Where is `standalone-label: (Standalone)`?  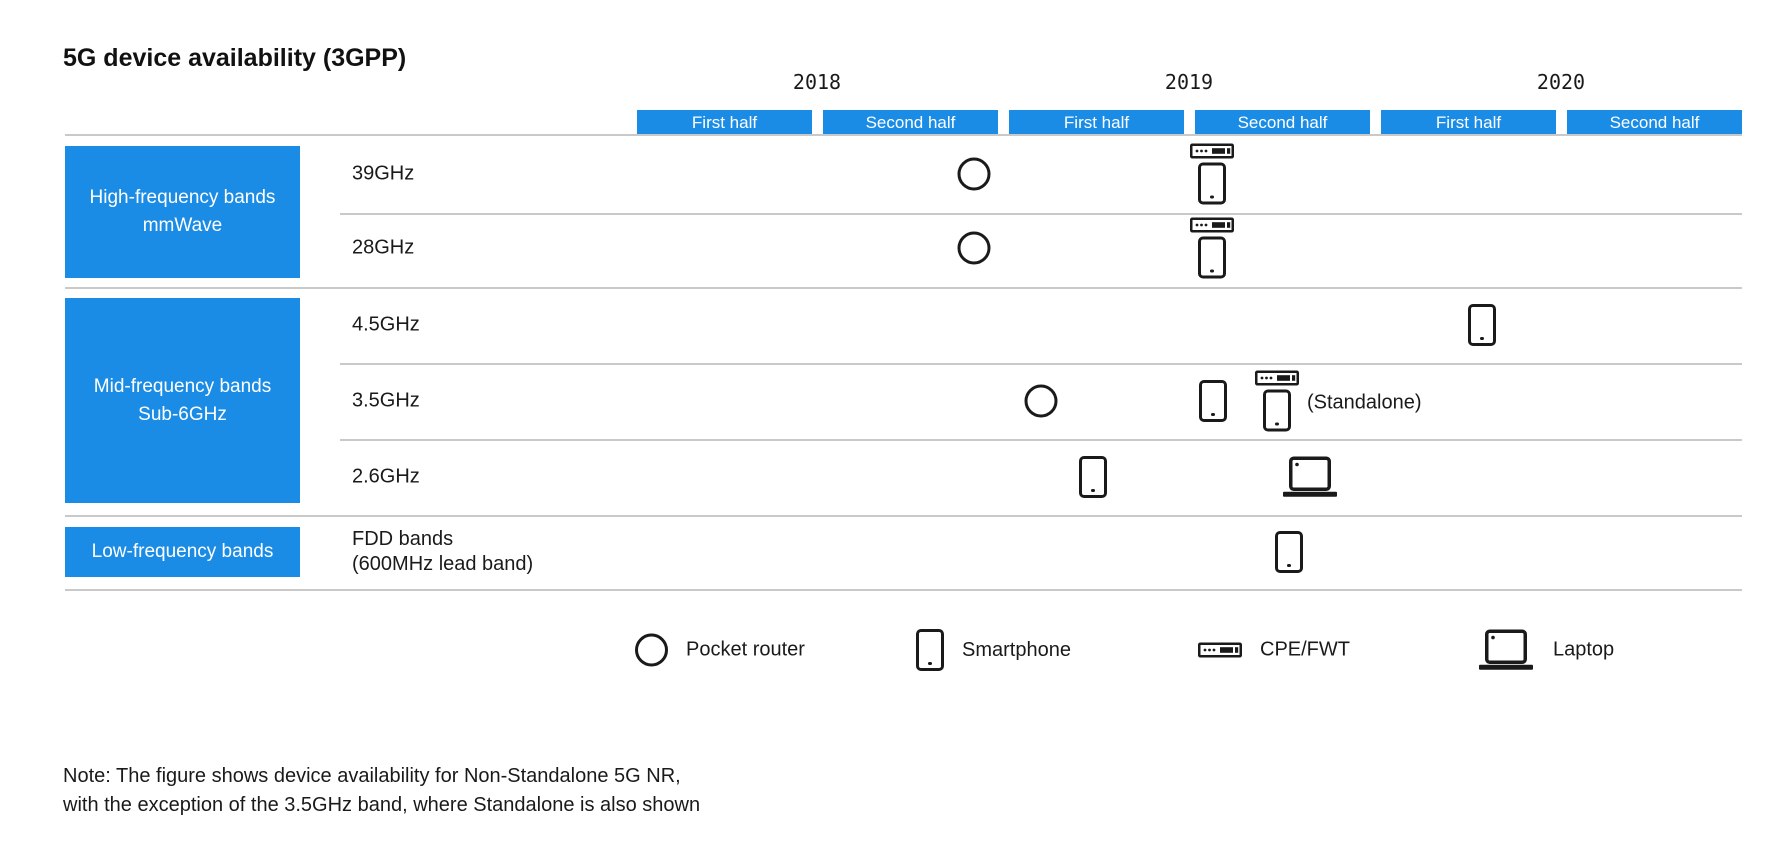 standalone-label: (Standalone) is located at coordinates (1364, 402).